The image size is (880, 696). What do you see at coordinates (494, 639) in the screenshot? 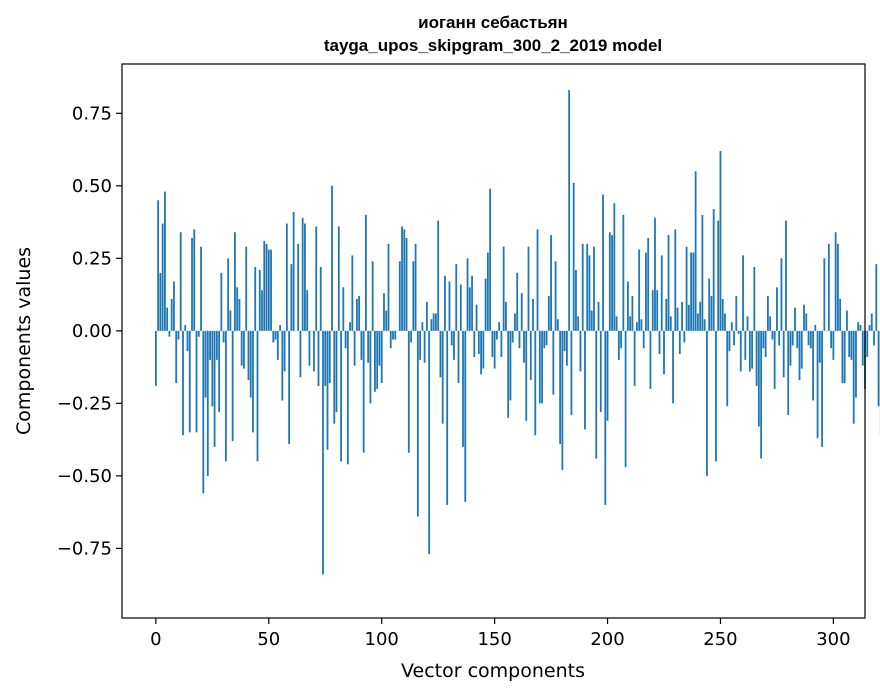
I see `x-tick-label: 150` at bounding box center [494, 639].